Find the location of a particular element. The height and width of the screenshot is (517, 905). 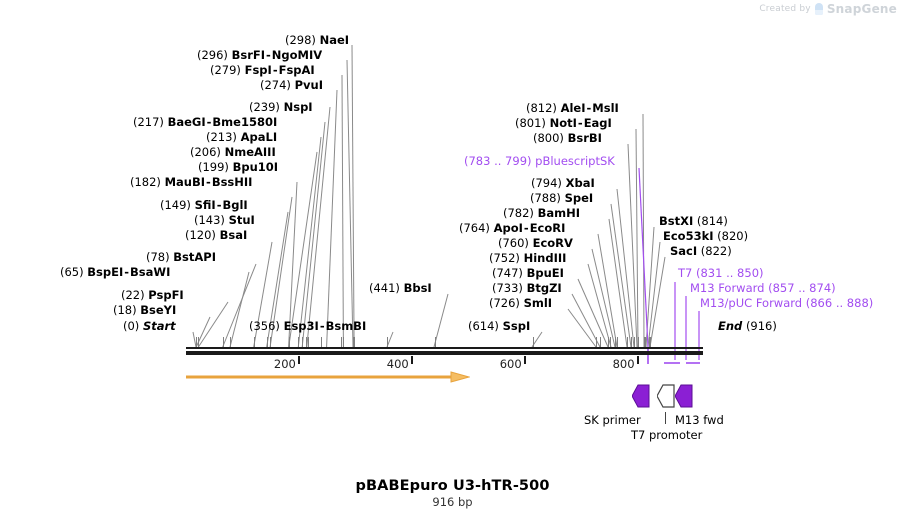

enzyme-name: EagI is located at coordinates (597, 123).